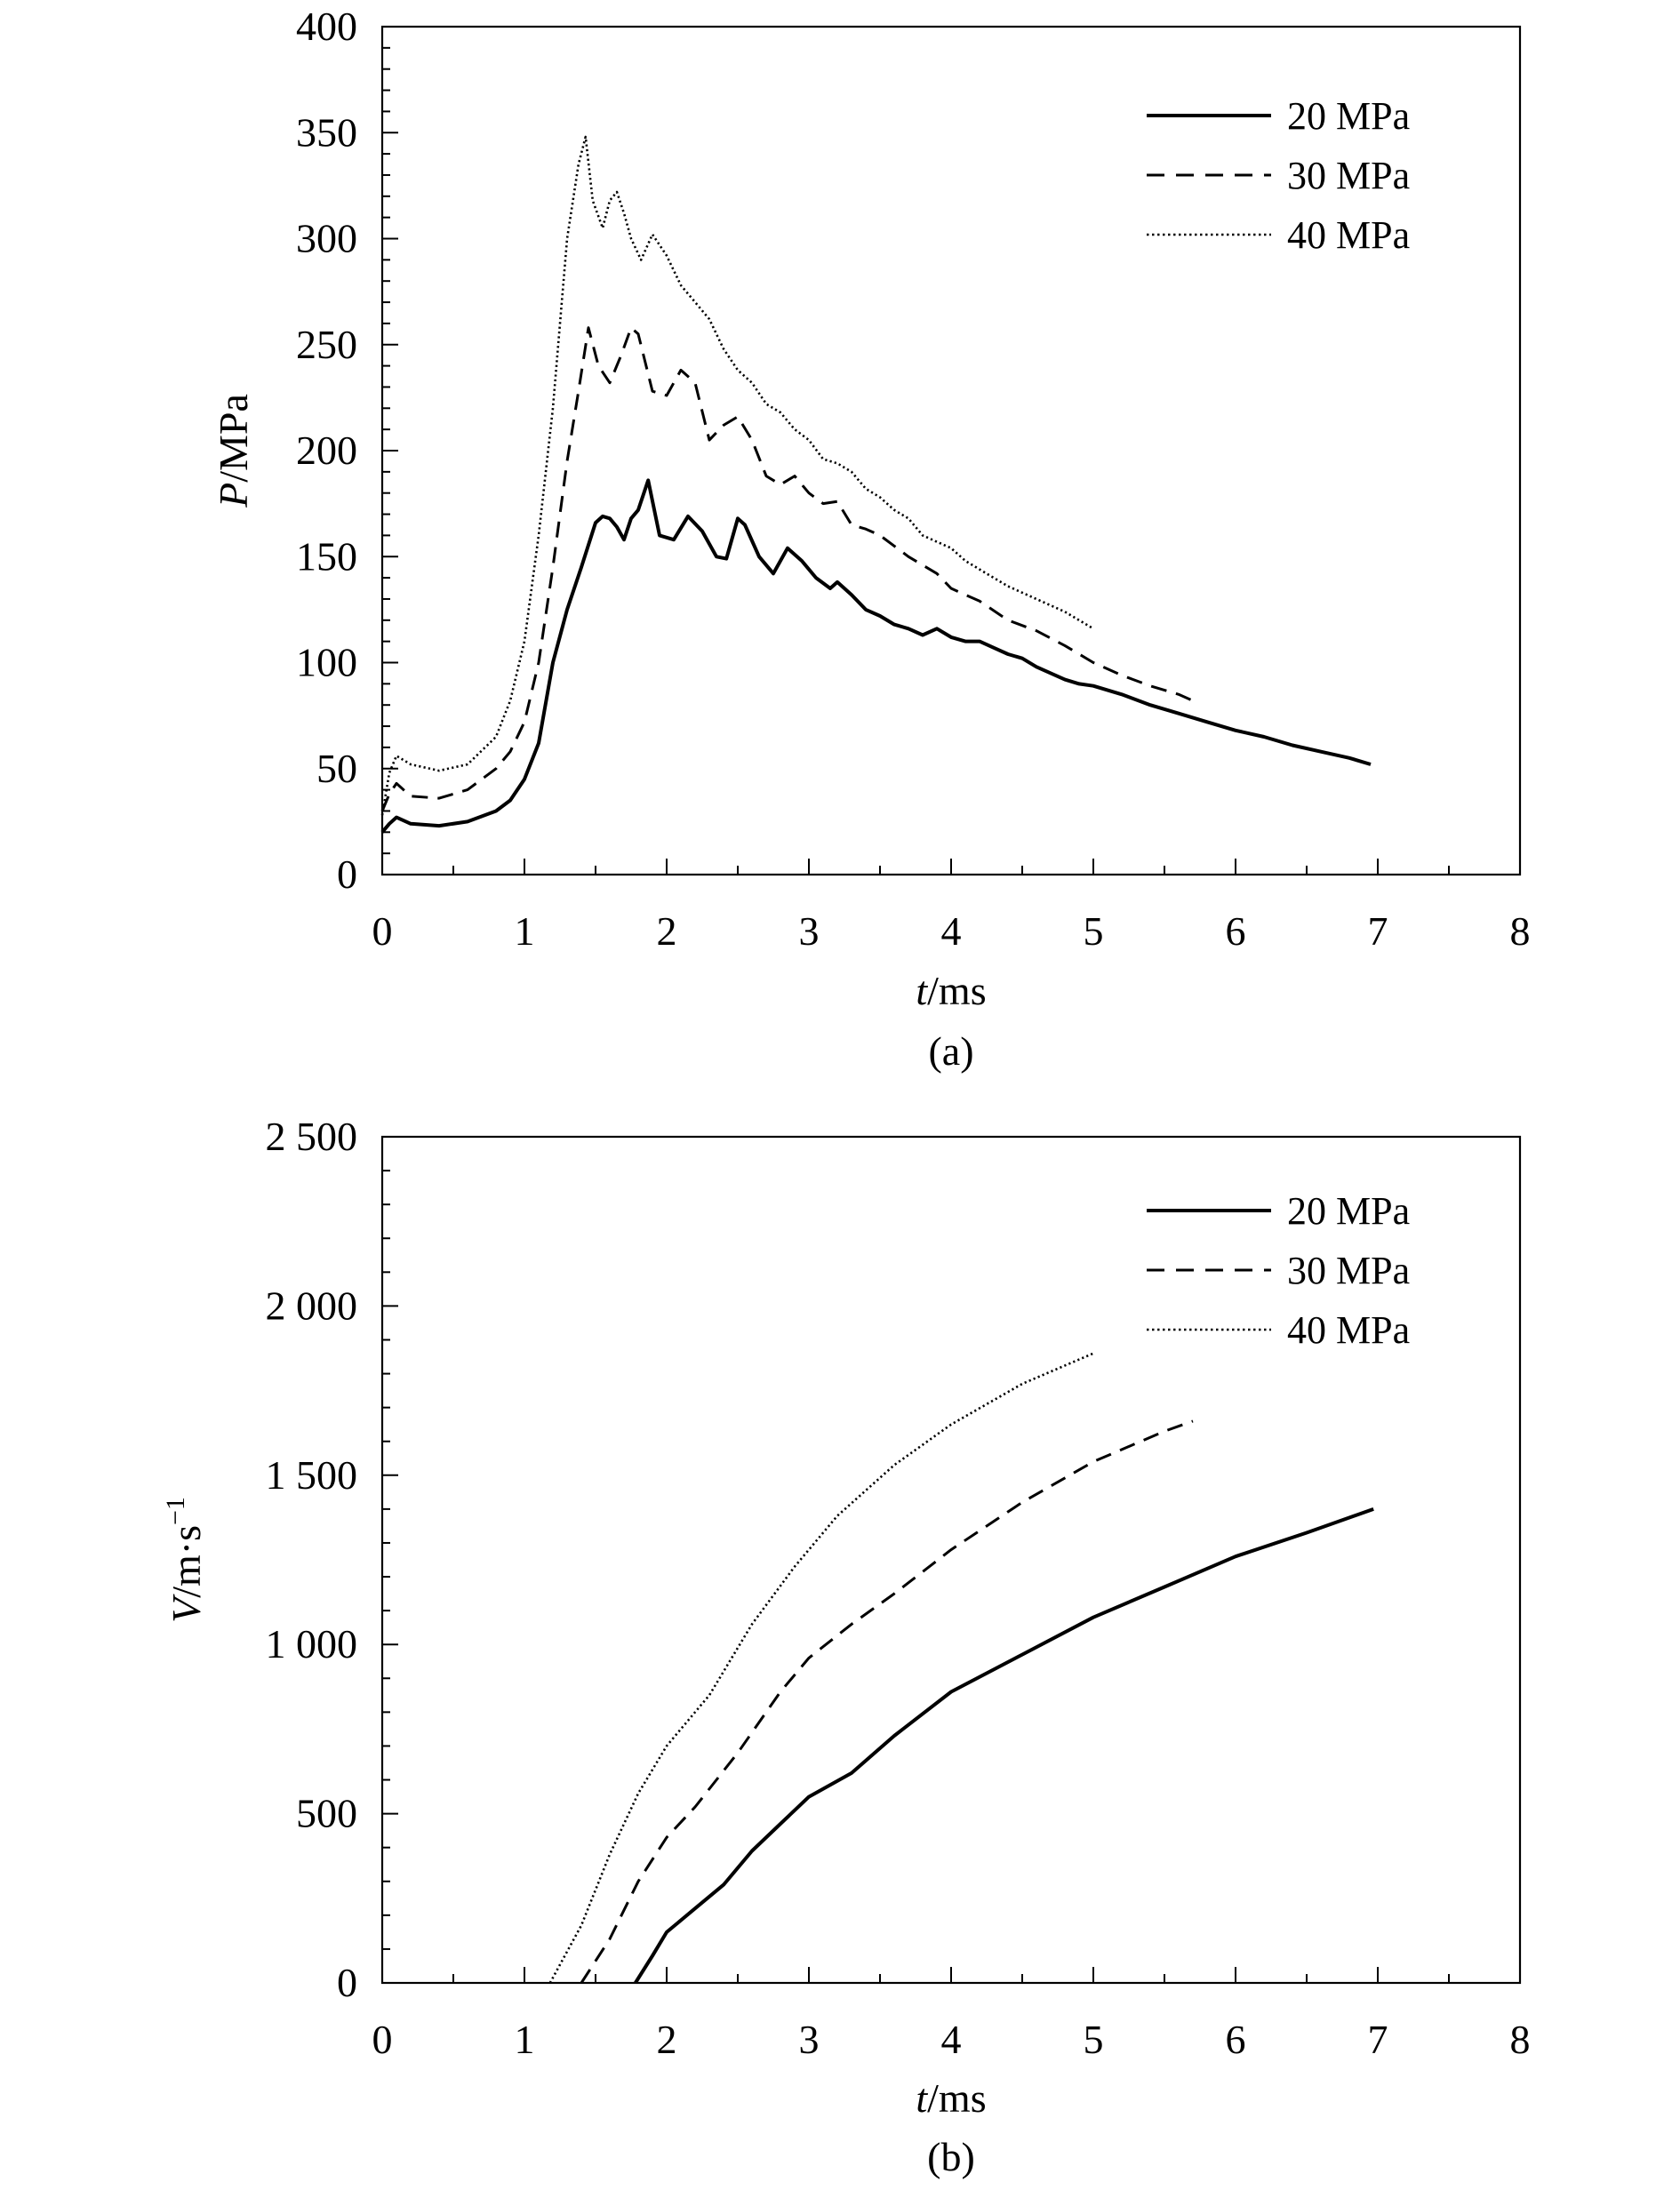  What do you see at coordinates (312, 1136) in the screenshot?
I see `y-tick-label: 2 500` at bounding box center [312, 1136].